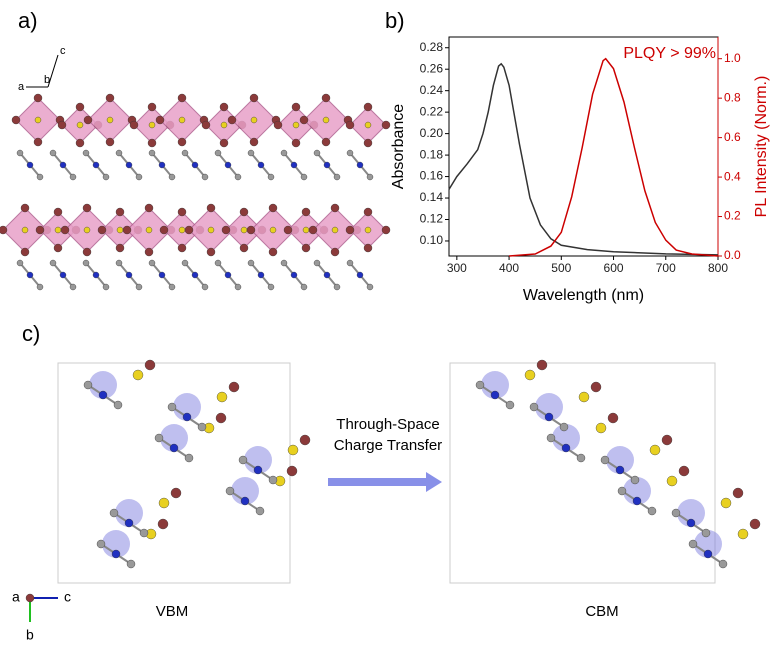 The height and width of the screenshot is (651, 771). Describe the element at coordinates (761, 147) in the screenshot. I see `y2-axis-label: PL Intensity (Norm.)` at that location.